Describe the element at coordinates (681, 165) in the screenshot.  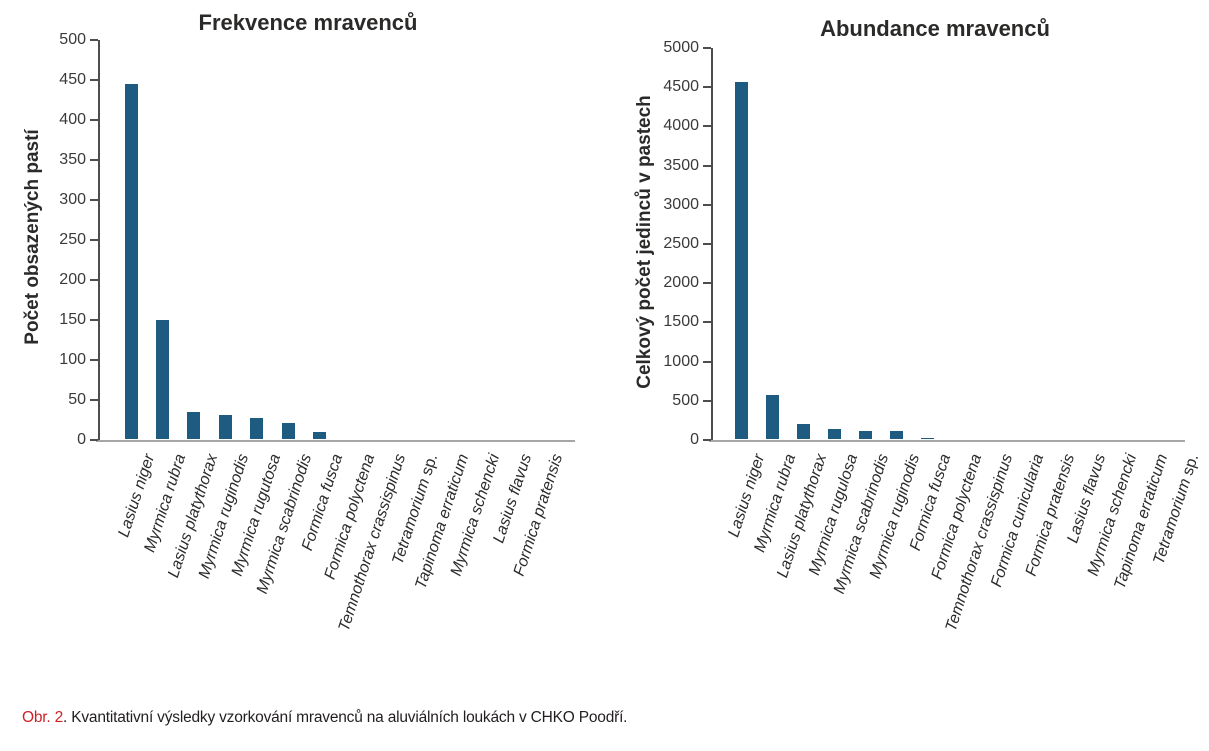
I see `y-tick-label: 3500` at that location.